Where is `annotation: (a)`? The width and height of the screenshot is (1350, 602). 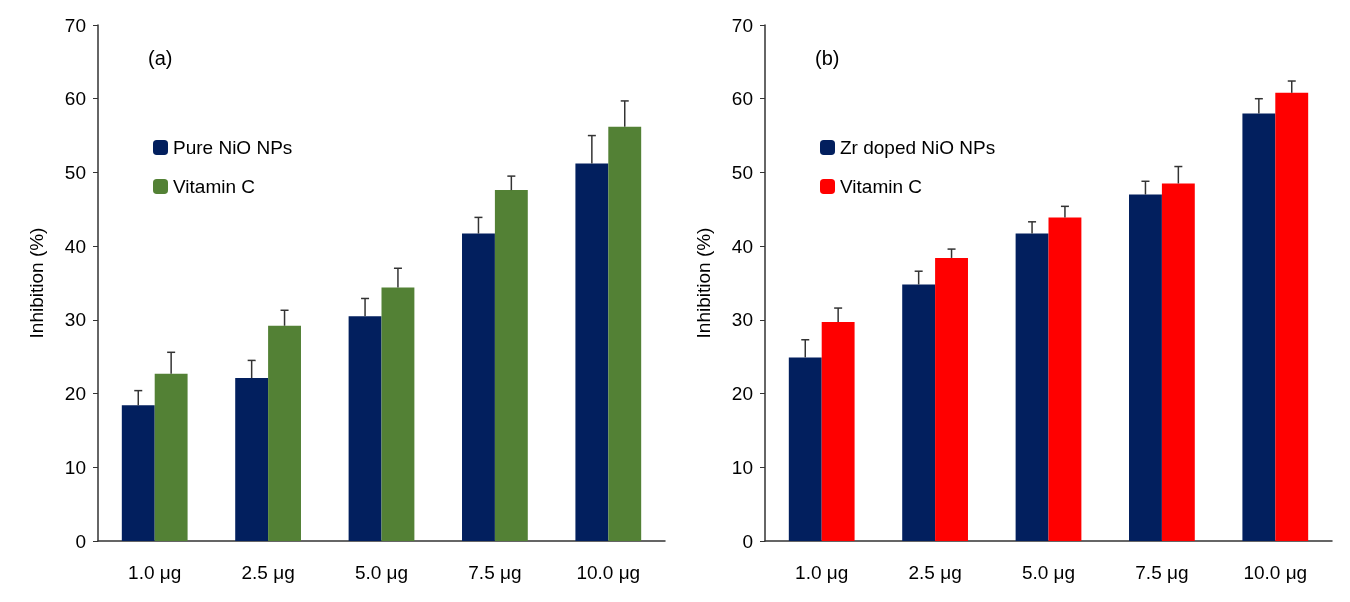
annotation: (a) is located at coordinates (160, 58).